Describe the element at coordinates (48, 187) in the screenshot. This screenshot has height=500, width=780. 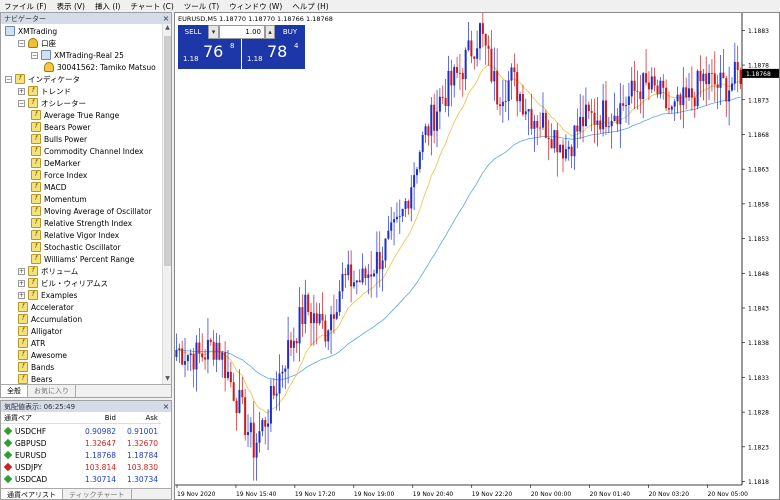
I see `tree-item: f MACD` at that location.